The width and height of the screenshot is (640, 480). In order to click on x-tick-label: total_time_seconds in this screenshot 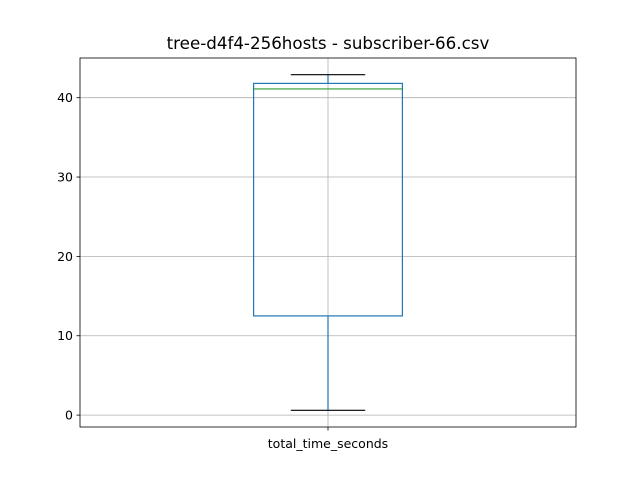, I will do `click(328, 443)`.